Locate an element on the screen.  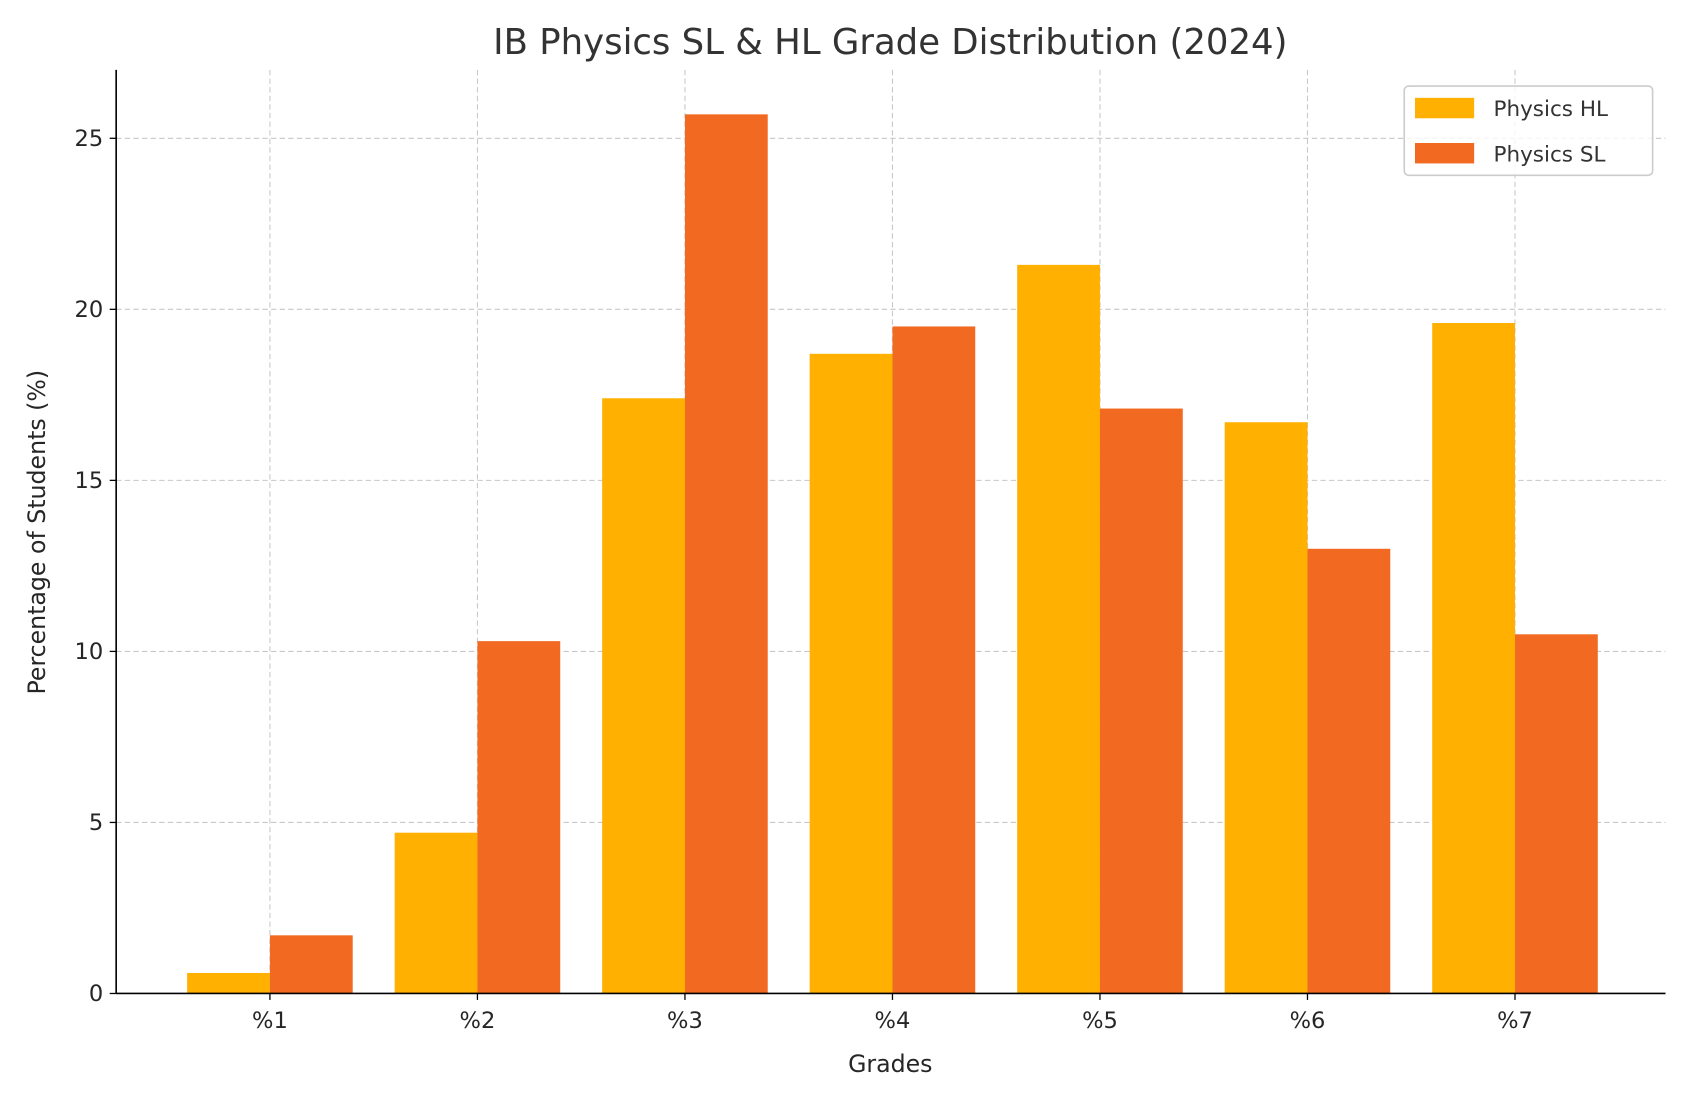
legend-swatch-hl is located at coordinates (1445, 108).